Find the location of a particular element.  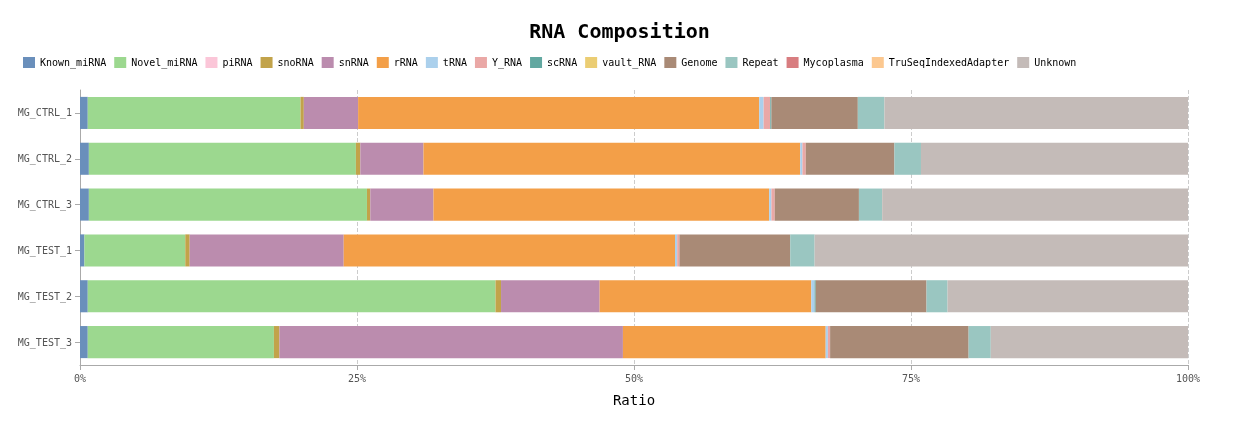

legend-label: Known_miRNA is located at coordinates (73, 63).